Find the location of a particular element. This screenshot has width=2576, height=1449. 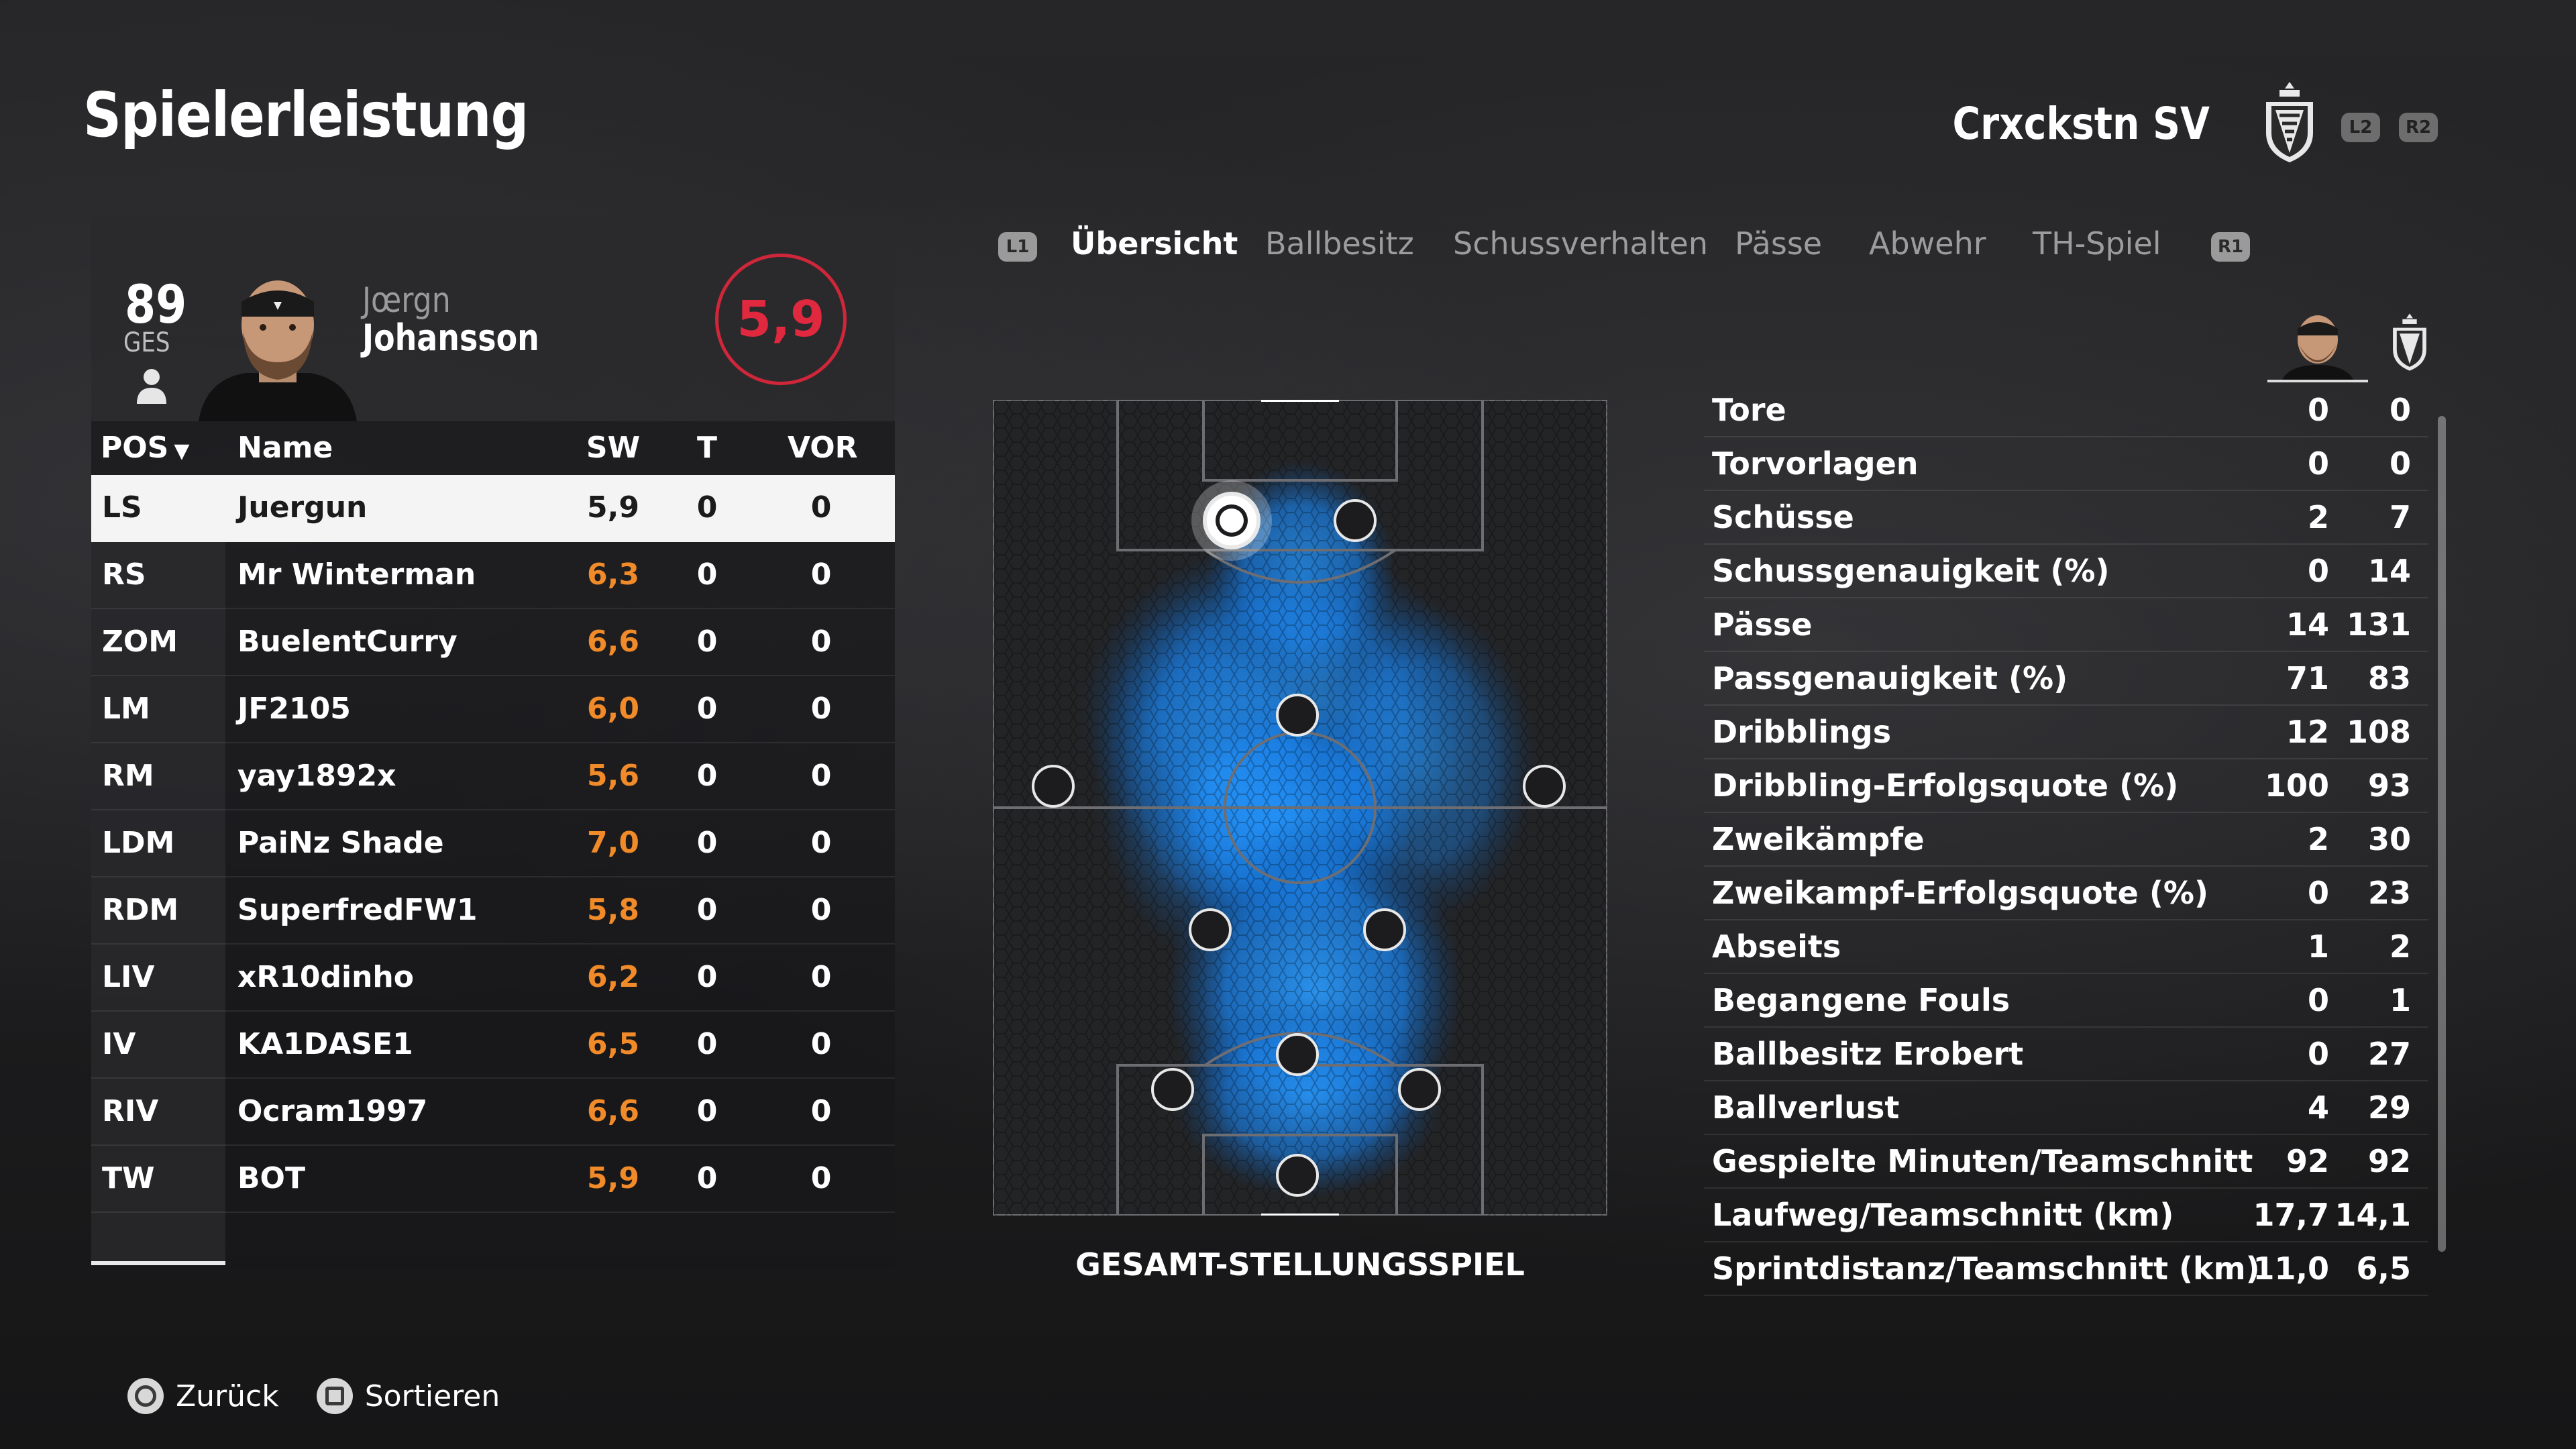

l2-button: L2 is located at coordinates (2360, 127).